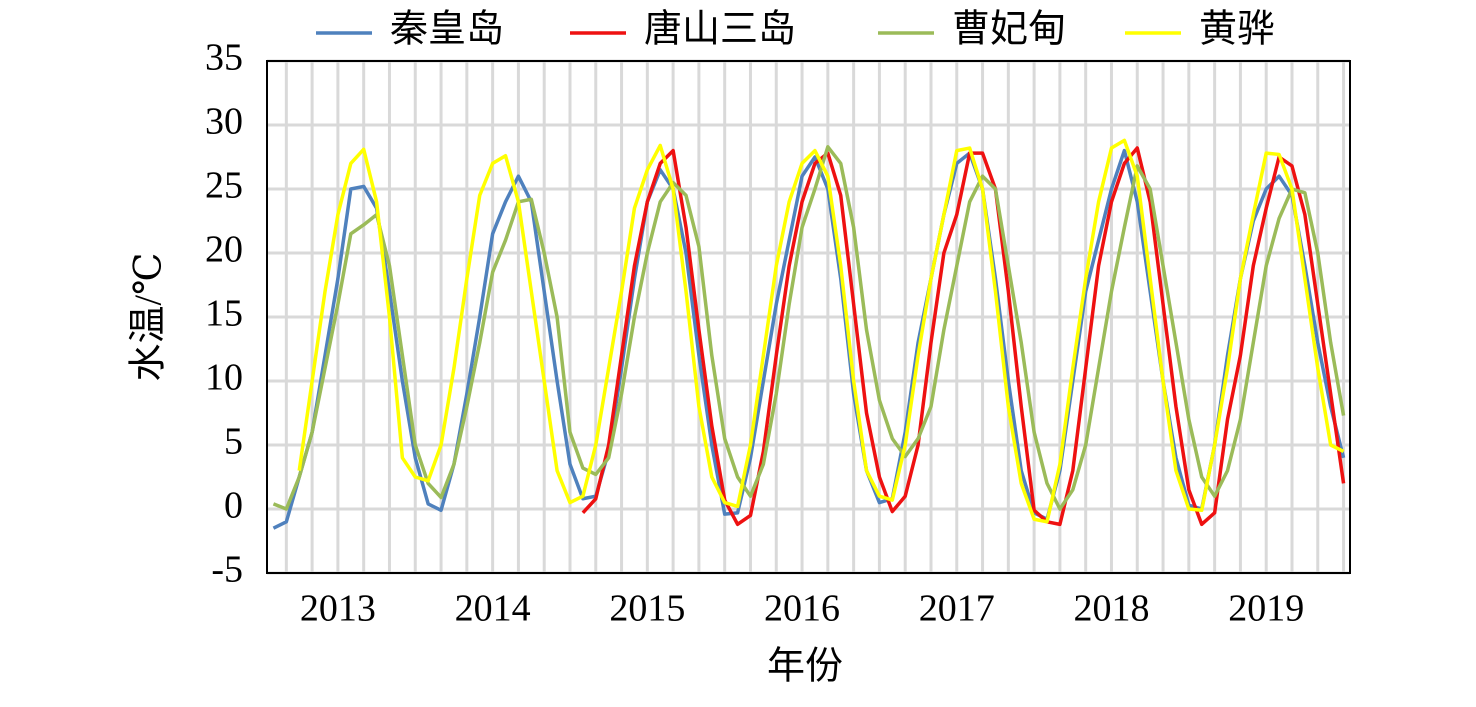 The height and width of the screenshot is (707, 1476). Describe the element at coordinates (338, 609) in the screenshot. I see `x-tick-label: 2013` at that location.